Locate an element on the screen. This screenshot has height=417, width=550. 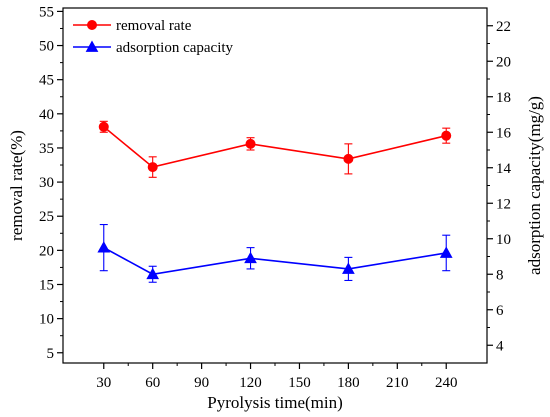
x-tick-label: 150 is located at coordinates (299, 383).